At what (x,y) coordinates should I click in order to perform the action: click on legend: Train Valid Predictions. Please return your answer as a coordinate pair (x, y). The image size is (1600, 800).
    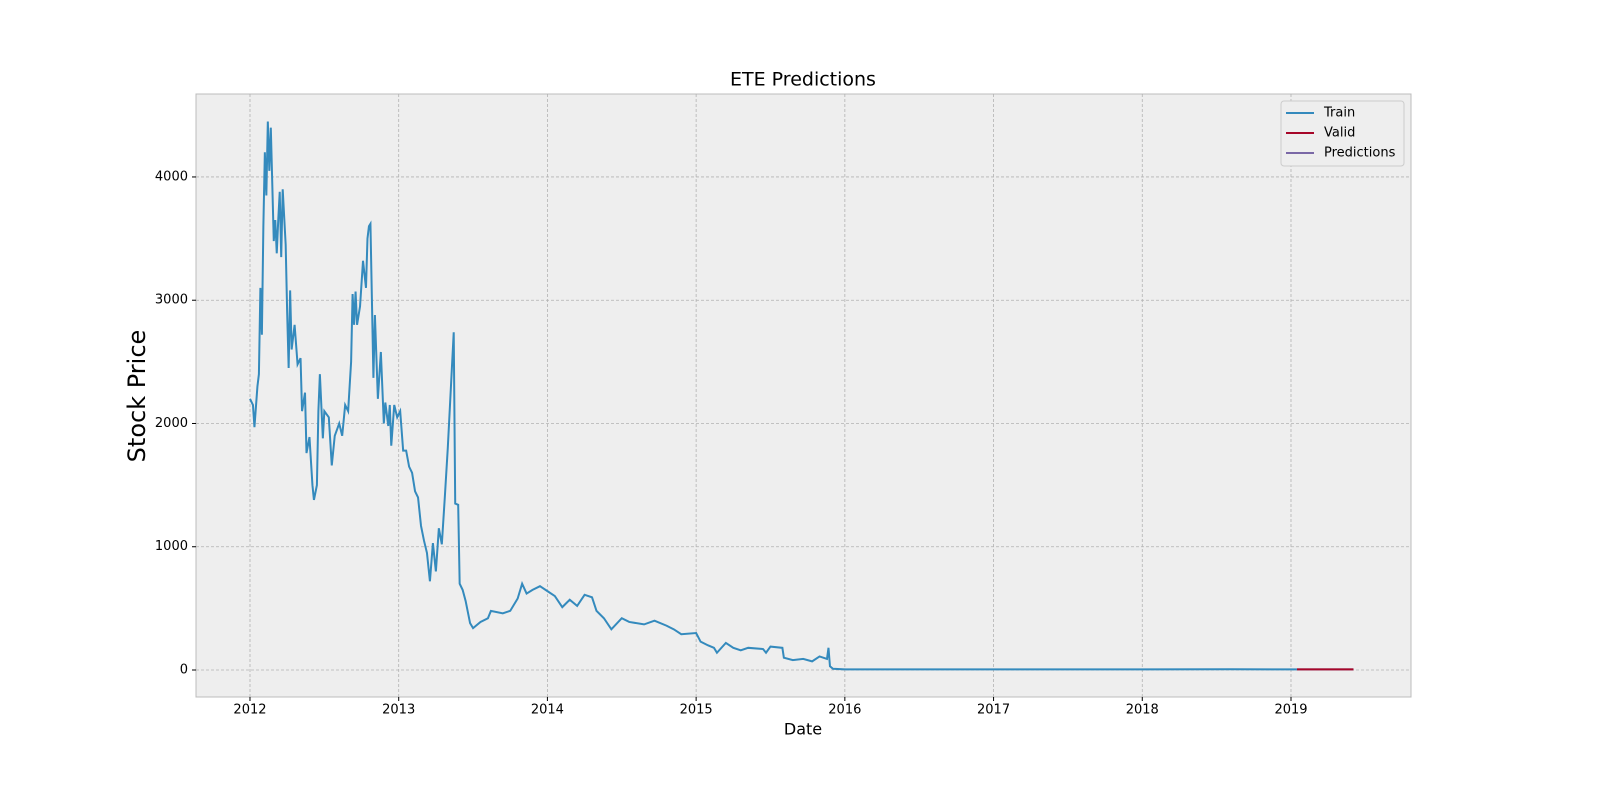
    Looking at the image, I should click on (1342, 133).